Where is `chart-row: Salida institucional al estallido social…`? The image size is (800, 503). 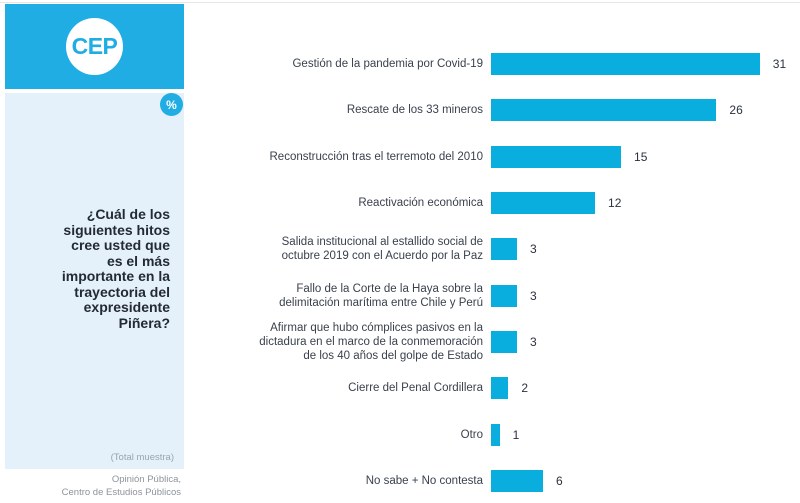
chart-row: Salida institucional al estallido social… is located at coordinates (500, 249).